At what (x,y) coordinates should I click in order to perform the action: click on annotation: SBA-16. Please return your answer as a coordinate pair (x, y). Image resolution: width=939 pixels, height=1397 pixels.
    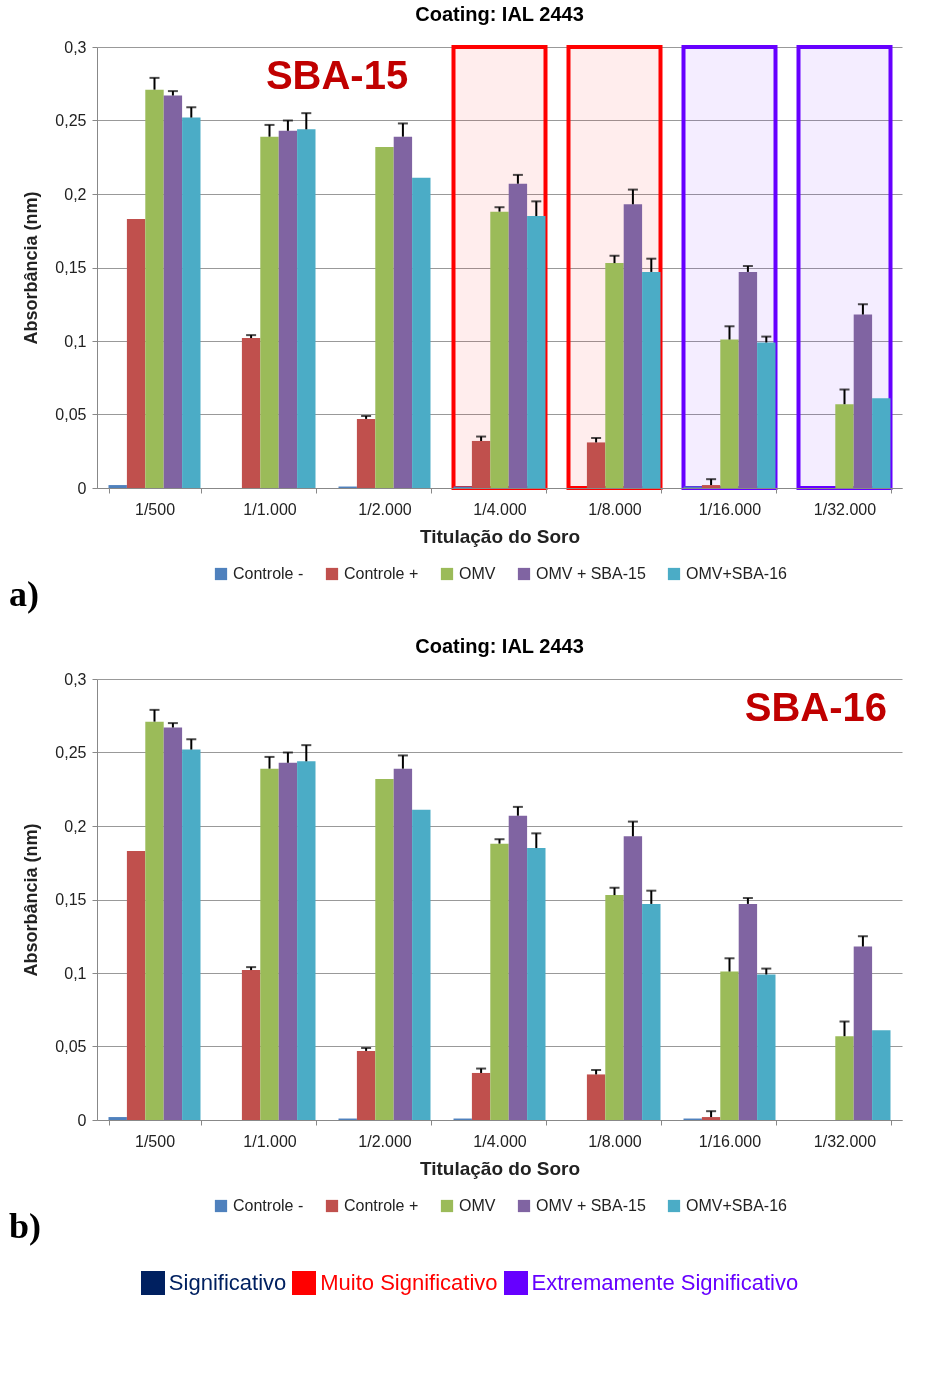
    Looking at the image, I should click on (815, 707).